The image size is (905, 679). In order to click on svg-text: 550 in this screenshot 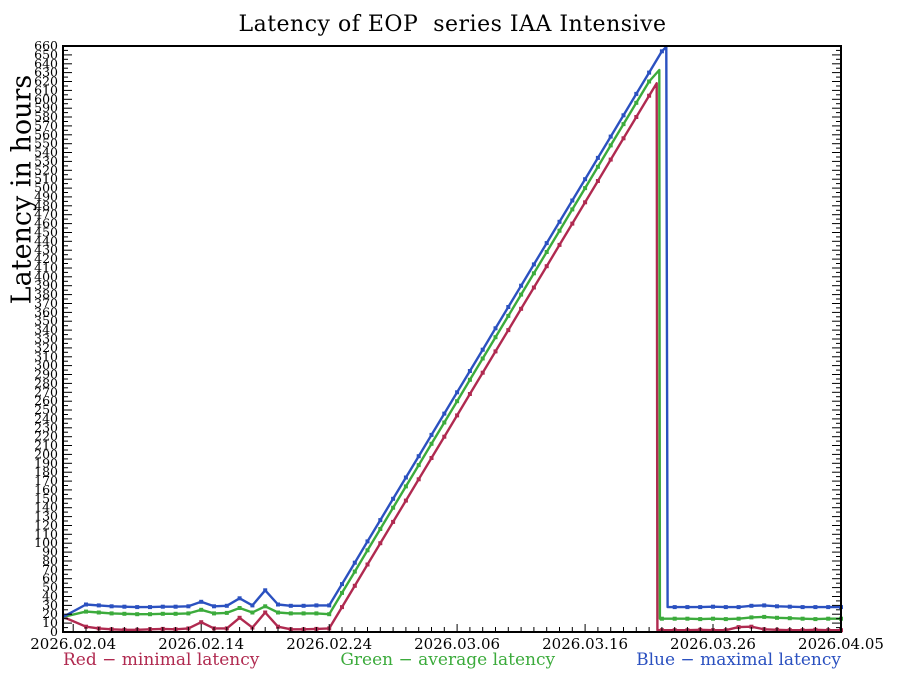, I will do `click(46, 143)`.